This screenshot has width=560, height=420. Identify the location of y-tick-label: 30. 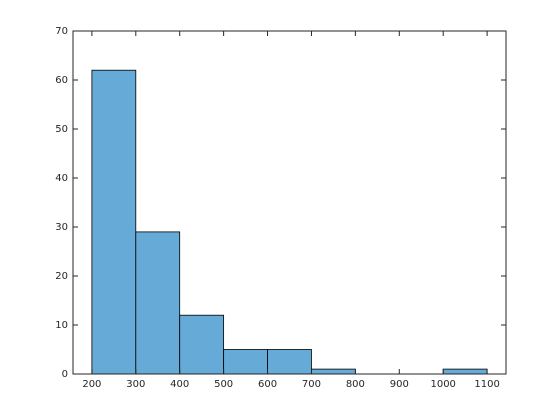
(61, 227).